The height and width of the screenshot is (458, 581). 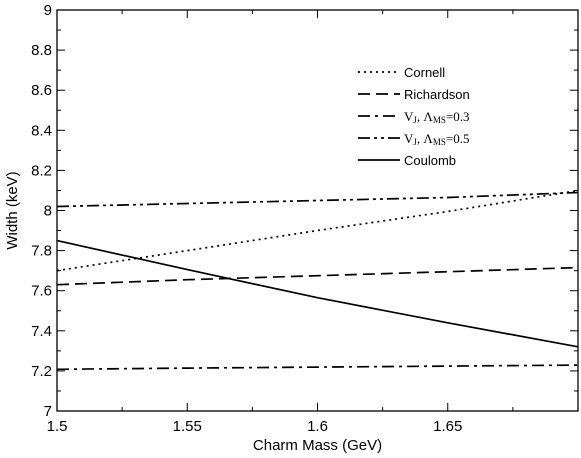 What do you see at coordinates (48, 411) in the screenshot?
I see `y-tick-label: 7` at bounding box center [48, 411].